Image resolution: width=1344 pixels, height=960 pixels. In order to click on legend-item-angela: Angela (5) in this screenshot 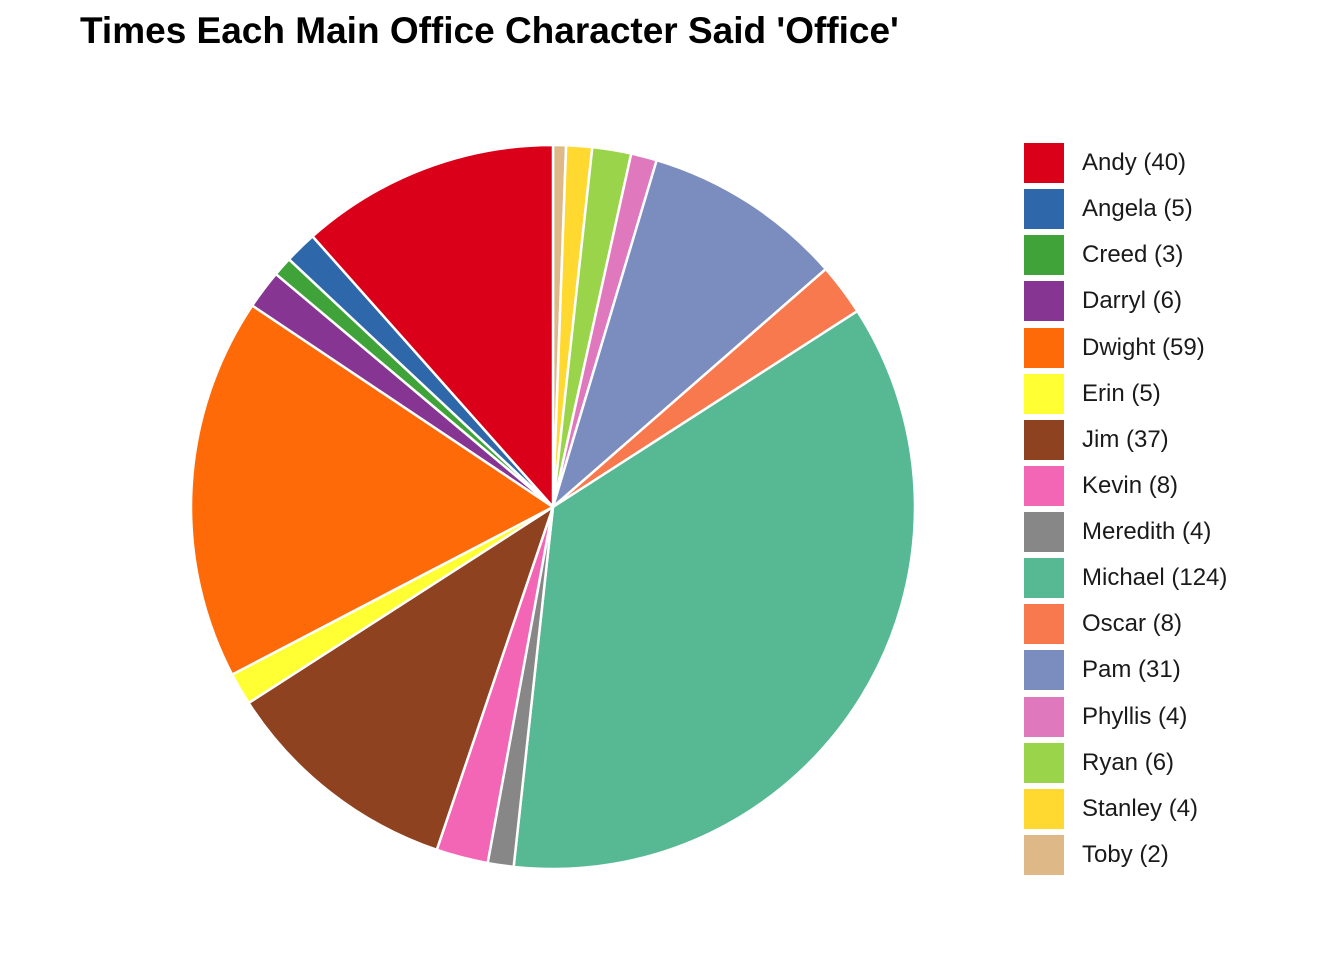, I will do `click(1125, 209)`.